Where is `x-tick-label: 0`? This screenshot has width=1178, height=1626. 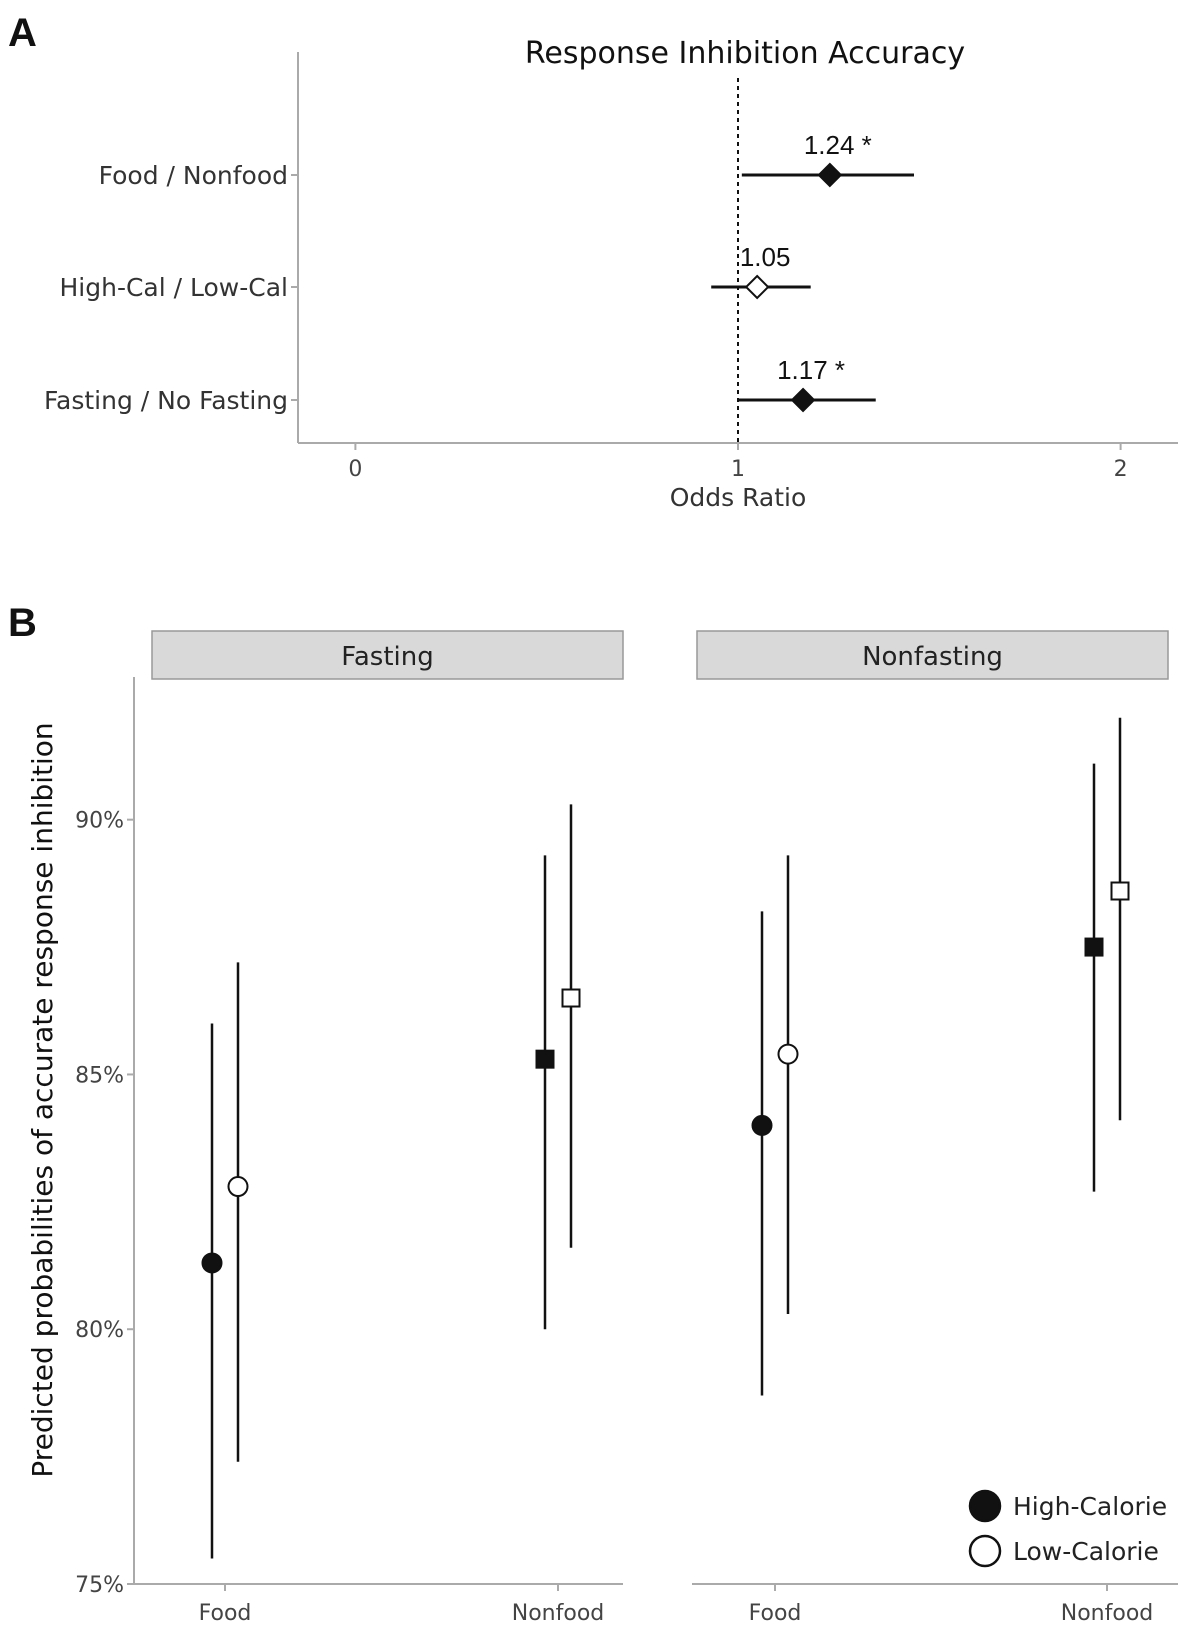
x-tick-label: 0 is located at coordinates (355, 469).